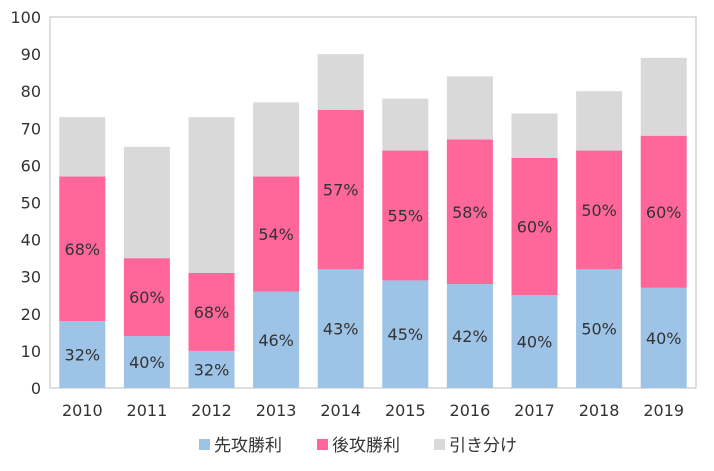 This screenshot has width=714, height=471. Describe the element at coordinates (599, 410) in the screenshot. I see `x-tick-label: 2018` at that location.